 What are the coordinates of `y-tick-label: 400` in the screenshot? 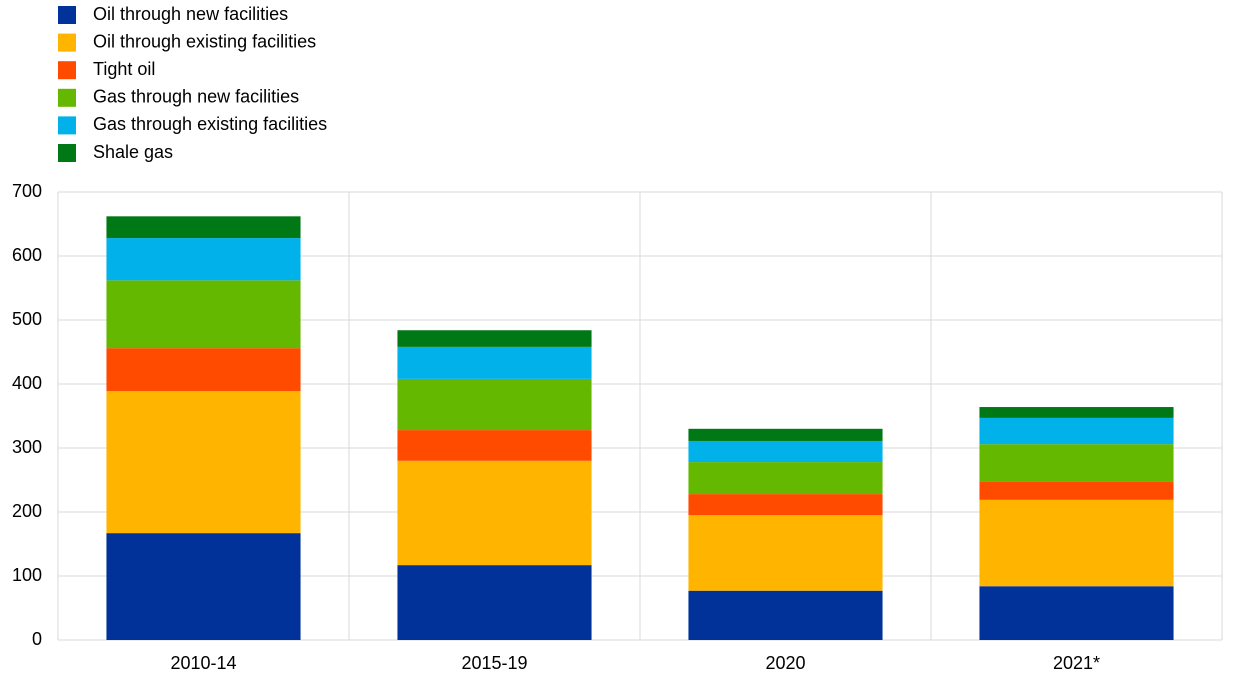 It's located at (27, 383).